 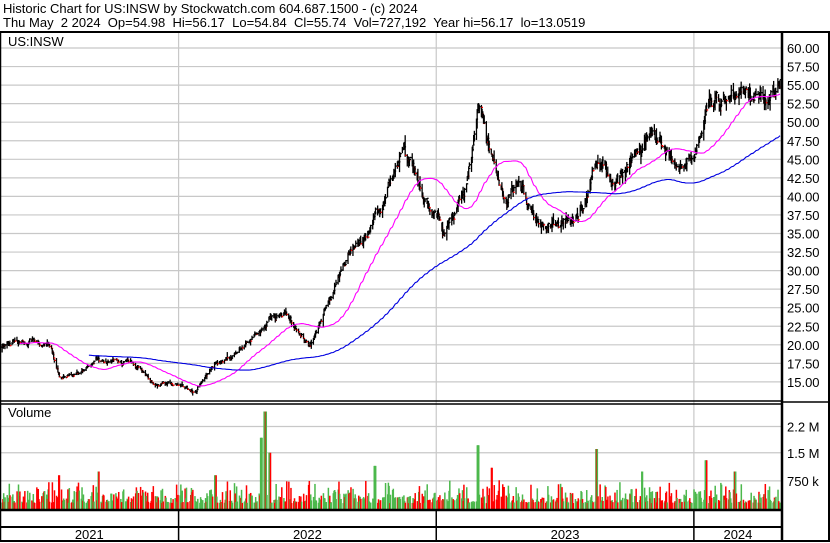 What do you see at coordinates (803, 345) in the screenshot?
I see `price-tick-label: 20.00` at bounding box center [803, 345].